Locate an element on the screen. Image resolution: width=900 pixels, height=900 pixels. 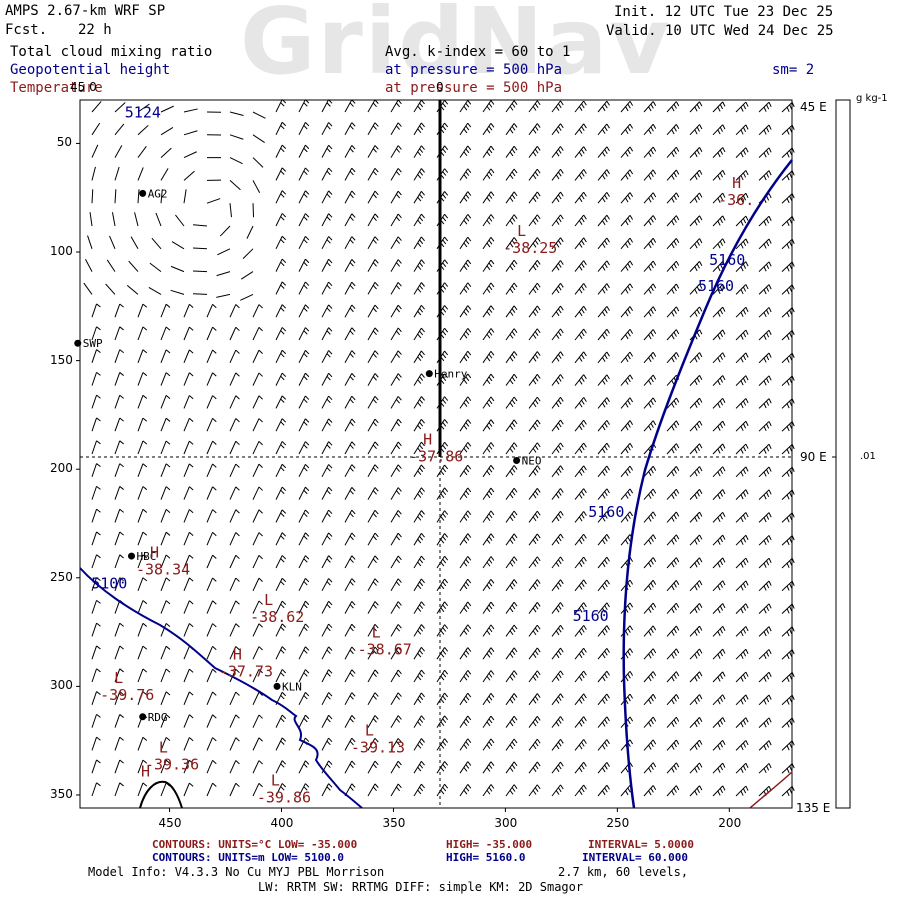
forecast-label: Fcst. is located at coordinates (26, 30).